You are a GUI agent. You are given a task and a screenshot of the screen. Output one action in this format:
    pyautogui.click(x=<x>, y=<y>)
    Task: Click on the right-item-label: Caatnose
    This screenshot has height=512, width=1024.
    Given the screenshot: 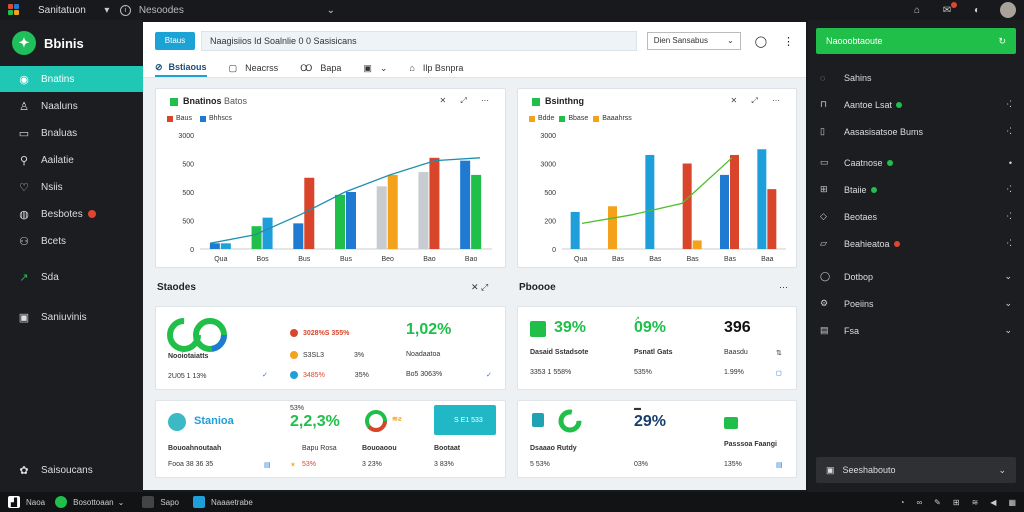 What is the action you would take?
    pyautogui.click(x=863, y=162)
    